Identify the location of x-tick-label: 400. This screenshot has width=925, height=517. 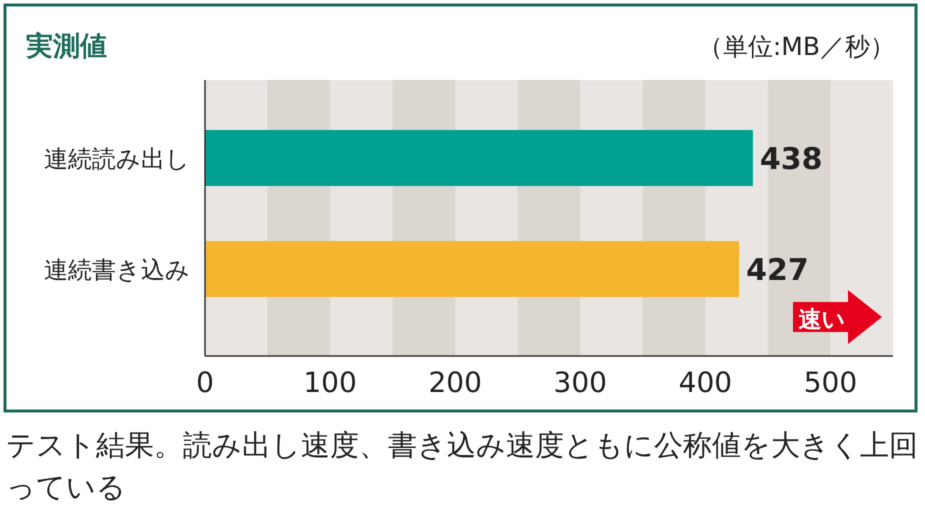
(705, 382).